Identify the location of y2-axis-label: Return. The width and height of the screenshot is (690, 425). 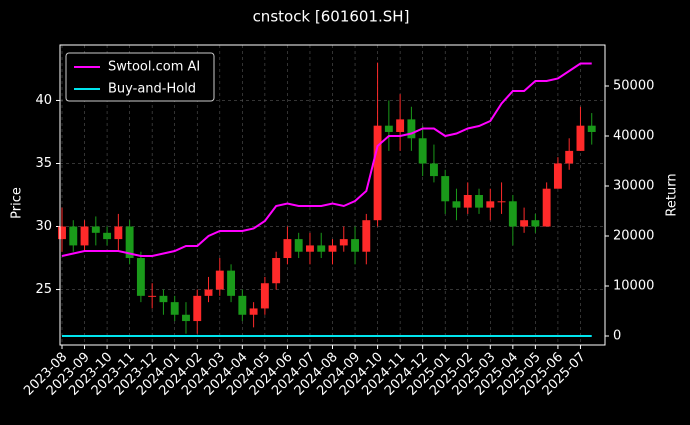
(672, 194).